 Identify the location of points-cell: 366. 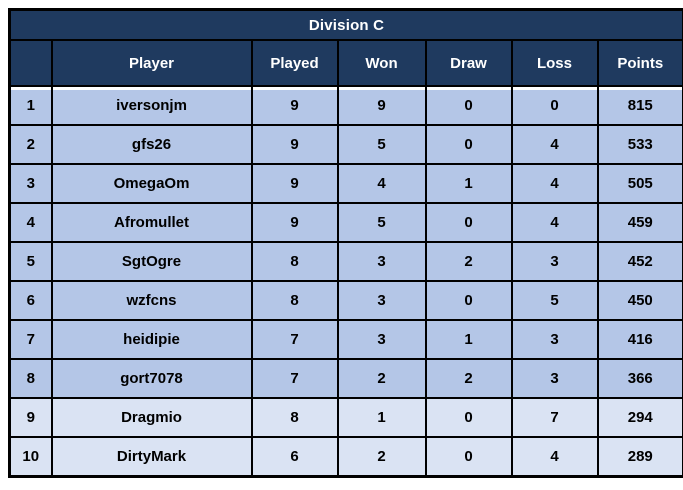
(639, 378).